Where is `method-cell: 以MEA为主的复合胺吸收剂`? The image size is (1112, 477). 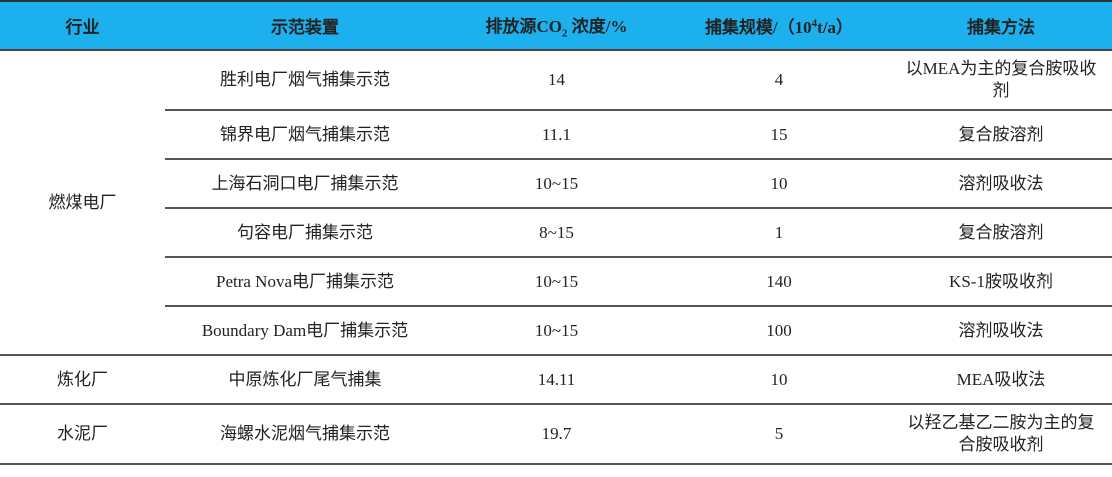
method-cell: 以MEA为主的复合胺吸收剂 is located at coordinates (1001, 80).